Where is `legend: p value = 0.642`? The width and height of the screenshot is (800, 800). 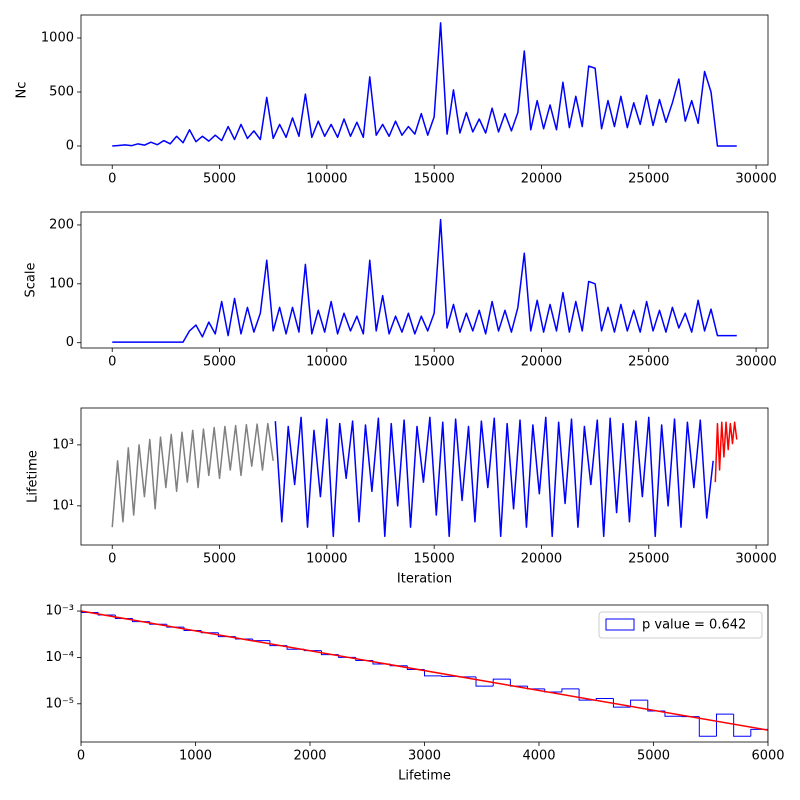 legend: p value = 0.642 is located at coordinates (680, 625).